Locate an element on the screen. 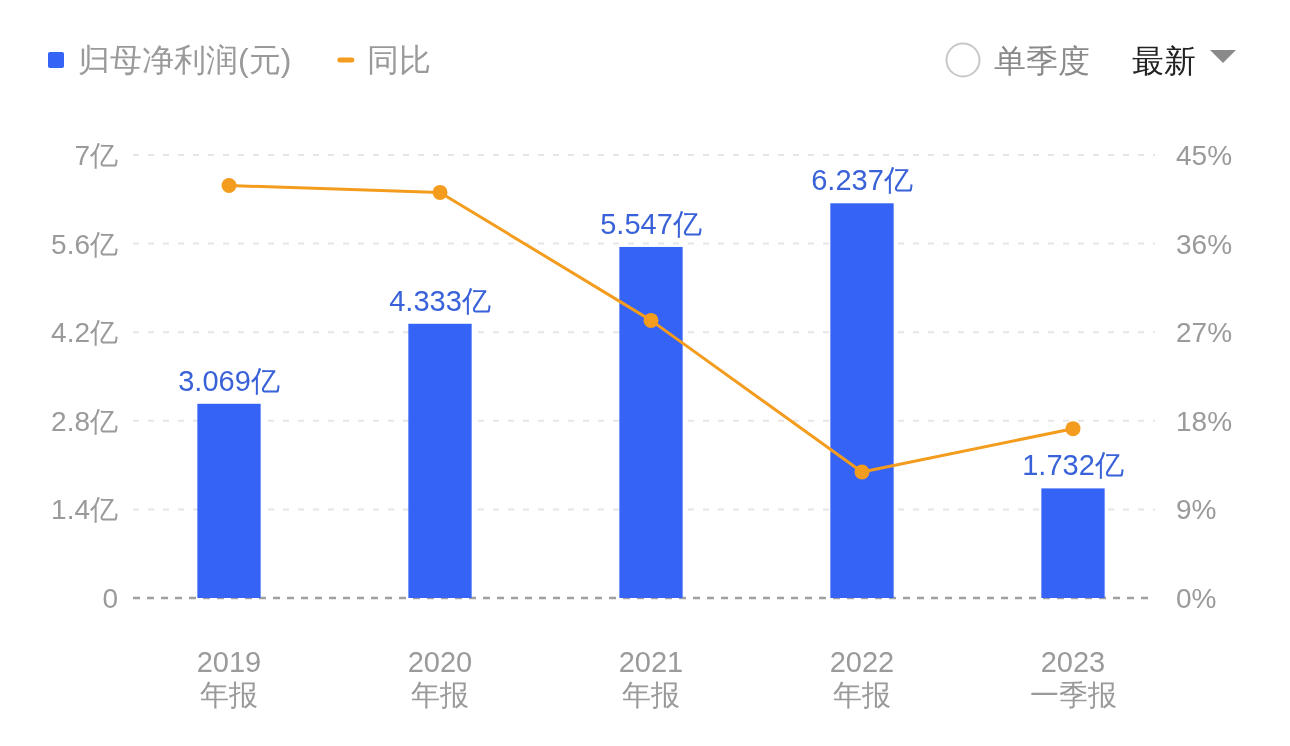  data-label: 5.547亿 is located at coordinates (651, 223).